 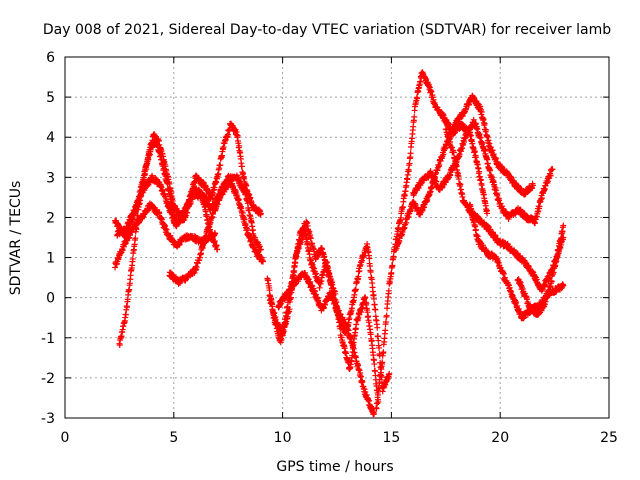 I want to click on y-tick-label: 3, so click(x=50, y=178).